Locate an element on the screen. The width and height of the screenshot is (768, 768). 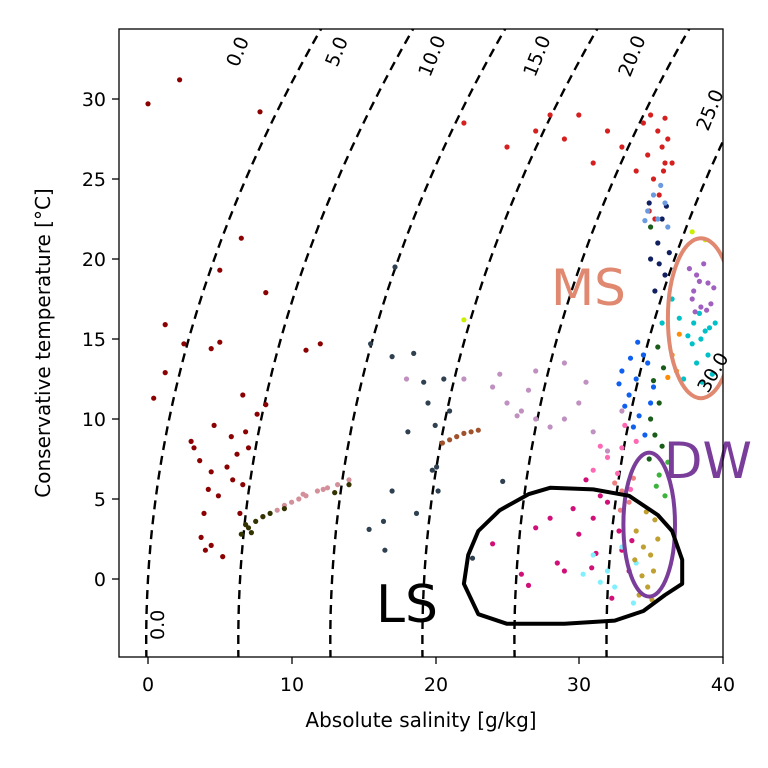
data-point-sky-blue is located at coordinates (648, 211).